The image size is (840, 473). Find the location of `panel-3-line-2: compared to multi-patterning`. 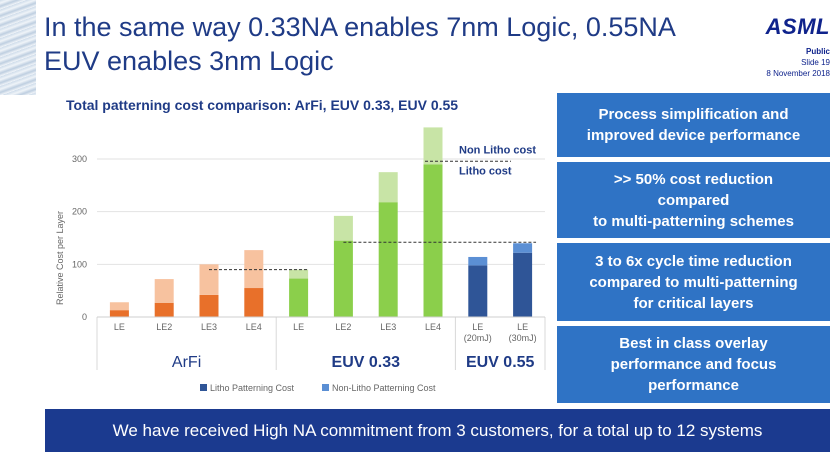

panel-3-line-2: compared to multi-patterning is located at coordinates (693, 282).